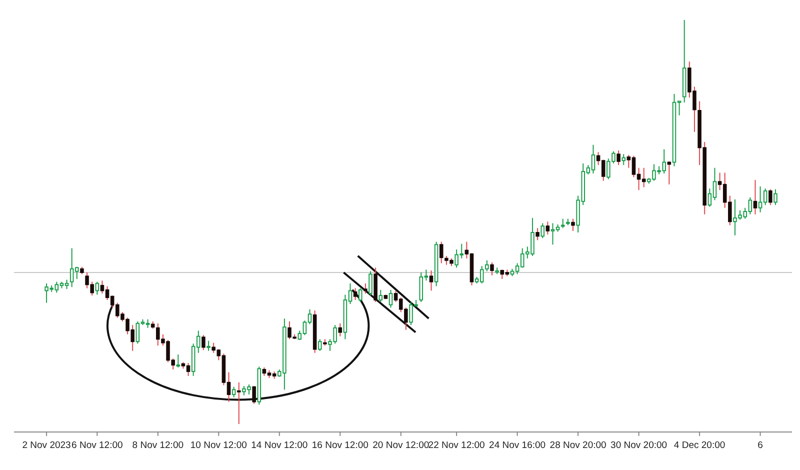  What do you see at coordinates (279, 445) in the screenshot?
I see `x-tick-label: 14 Nov 12:00` at bounding box center [279, 445].